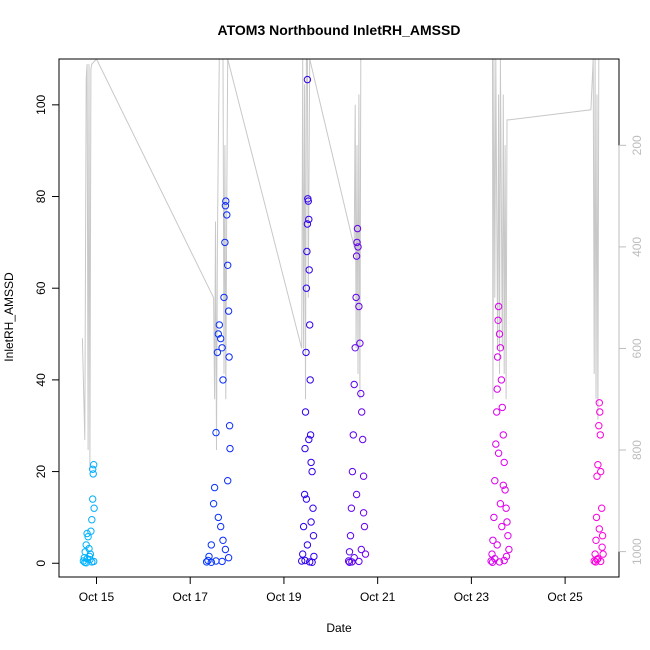  Describe the element at coordinates (41, 197) in the screenshot. I see `y-tick-label: 80` at that location.